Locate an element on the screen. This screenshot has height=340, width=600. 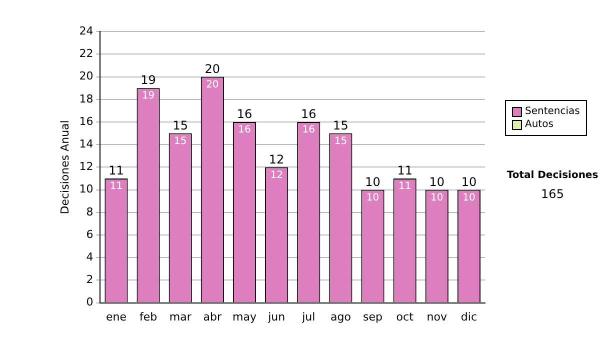
x-tick-label: nov is located at coordinates (437, 317).